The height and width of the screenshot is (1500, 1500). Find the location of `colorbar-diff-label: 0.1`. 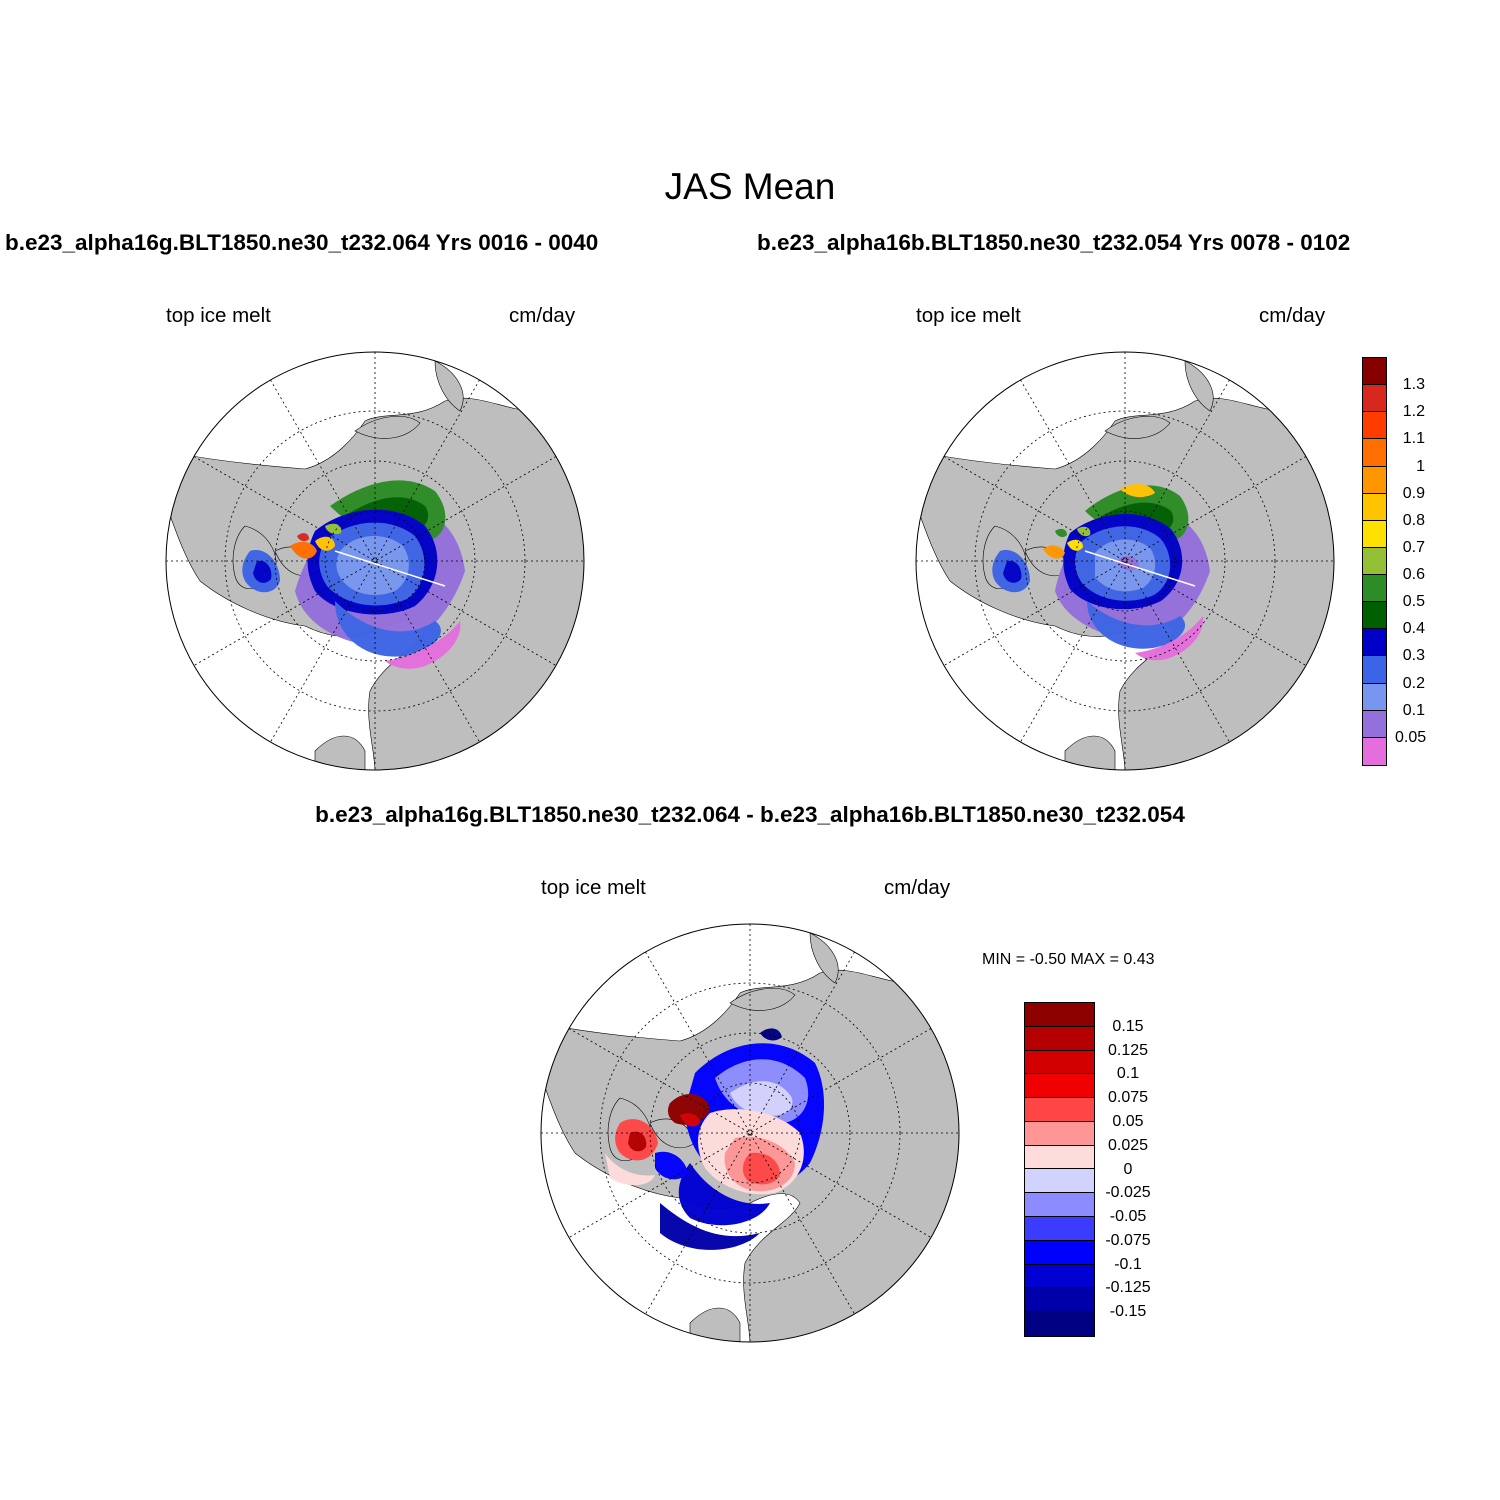

colorbar-diff-label: 0.1 is located at coordinates (1128, 1074).